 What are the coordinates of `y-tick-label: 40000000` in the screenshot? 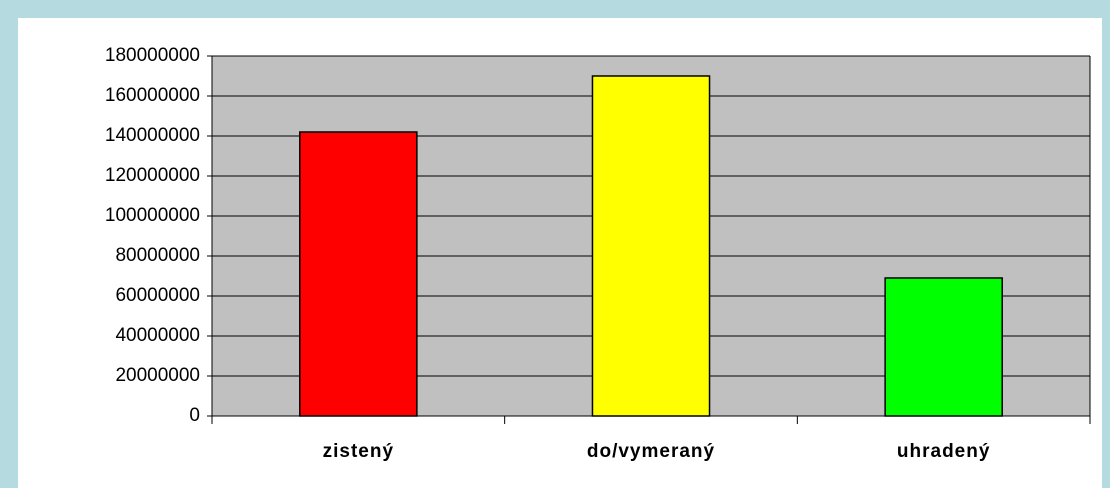 It's located at (157, 335).